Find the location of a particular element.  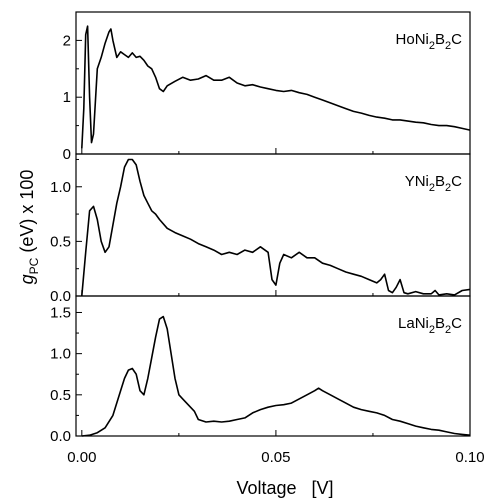

panel-1-label-part-2: B is located at coordinates (440, 39).